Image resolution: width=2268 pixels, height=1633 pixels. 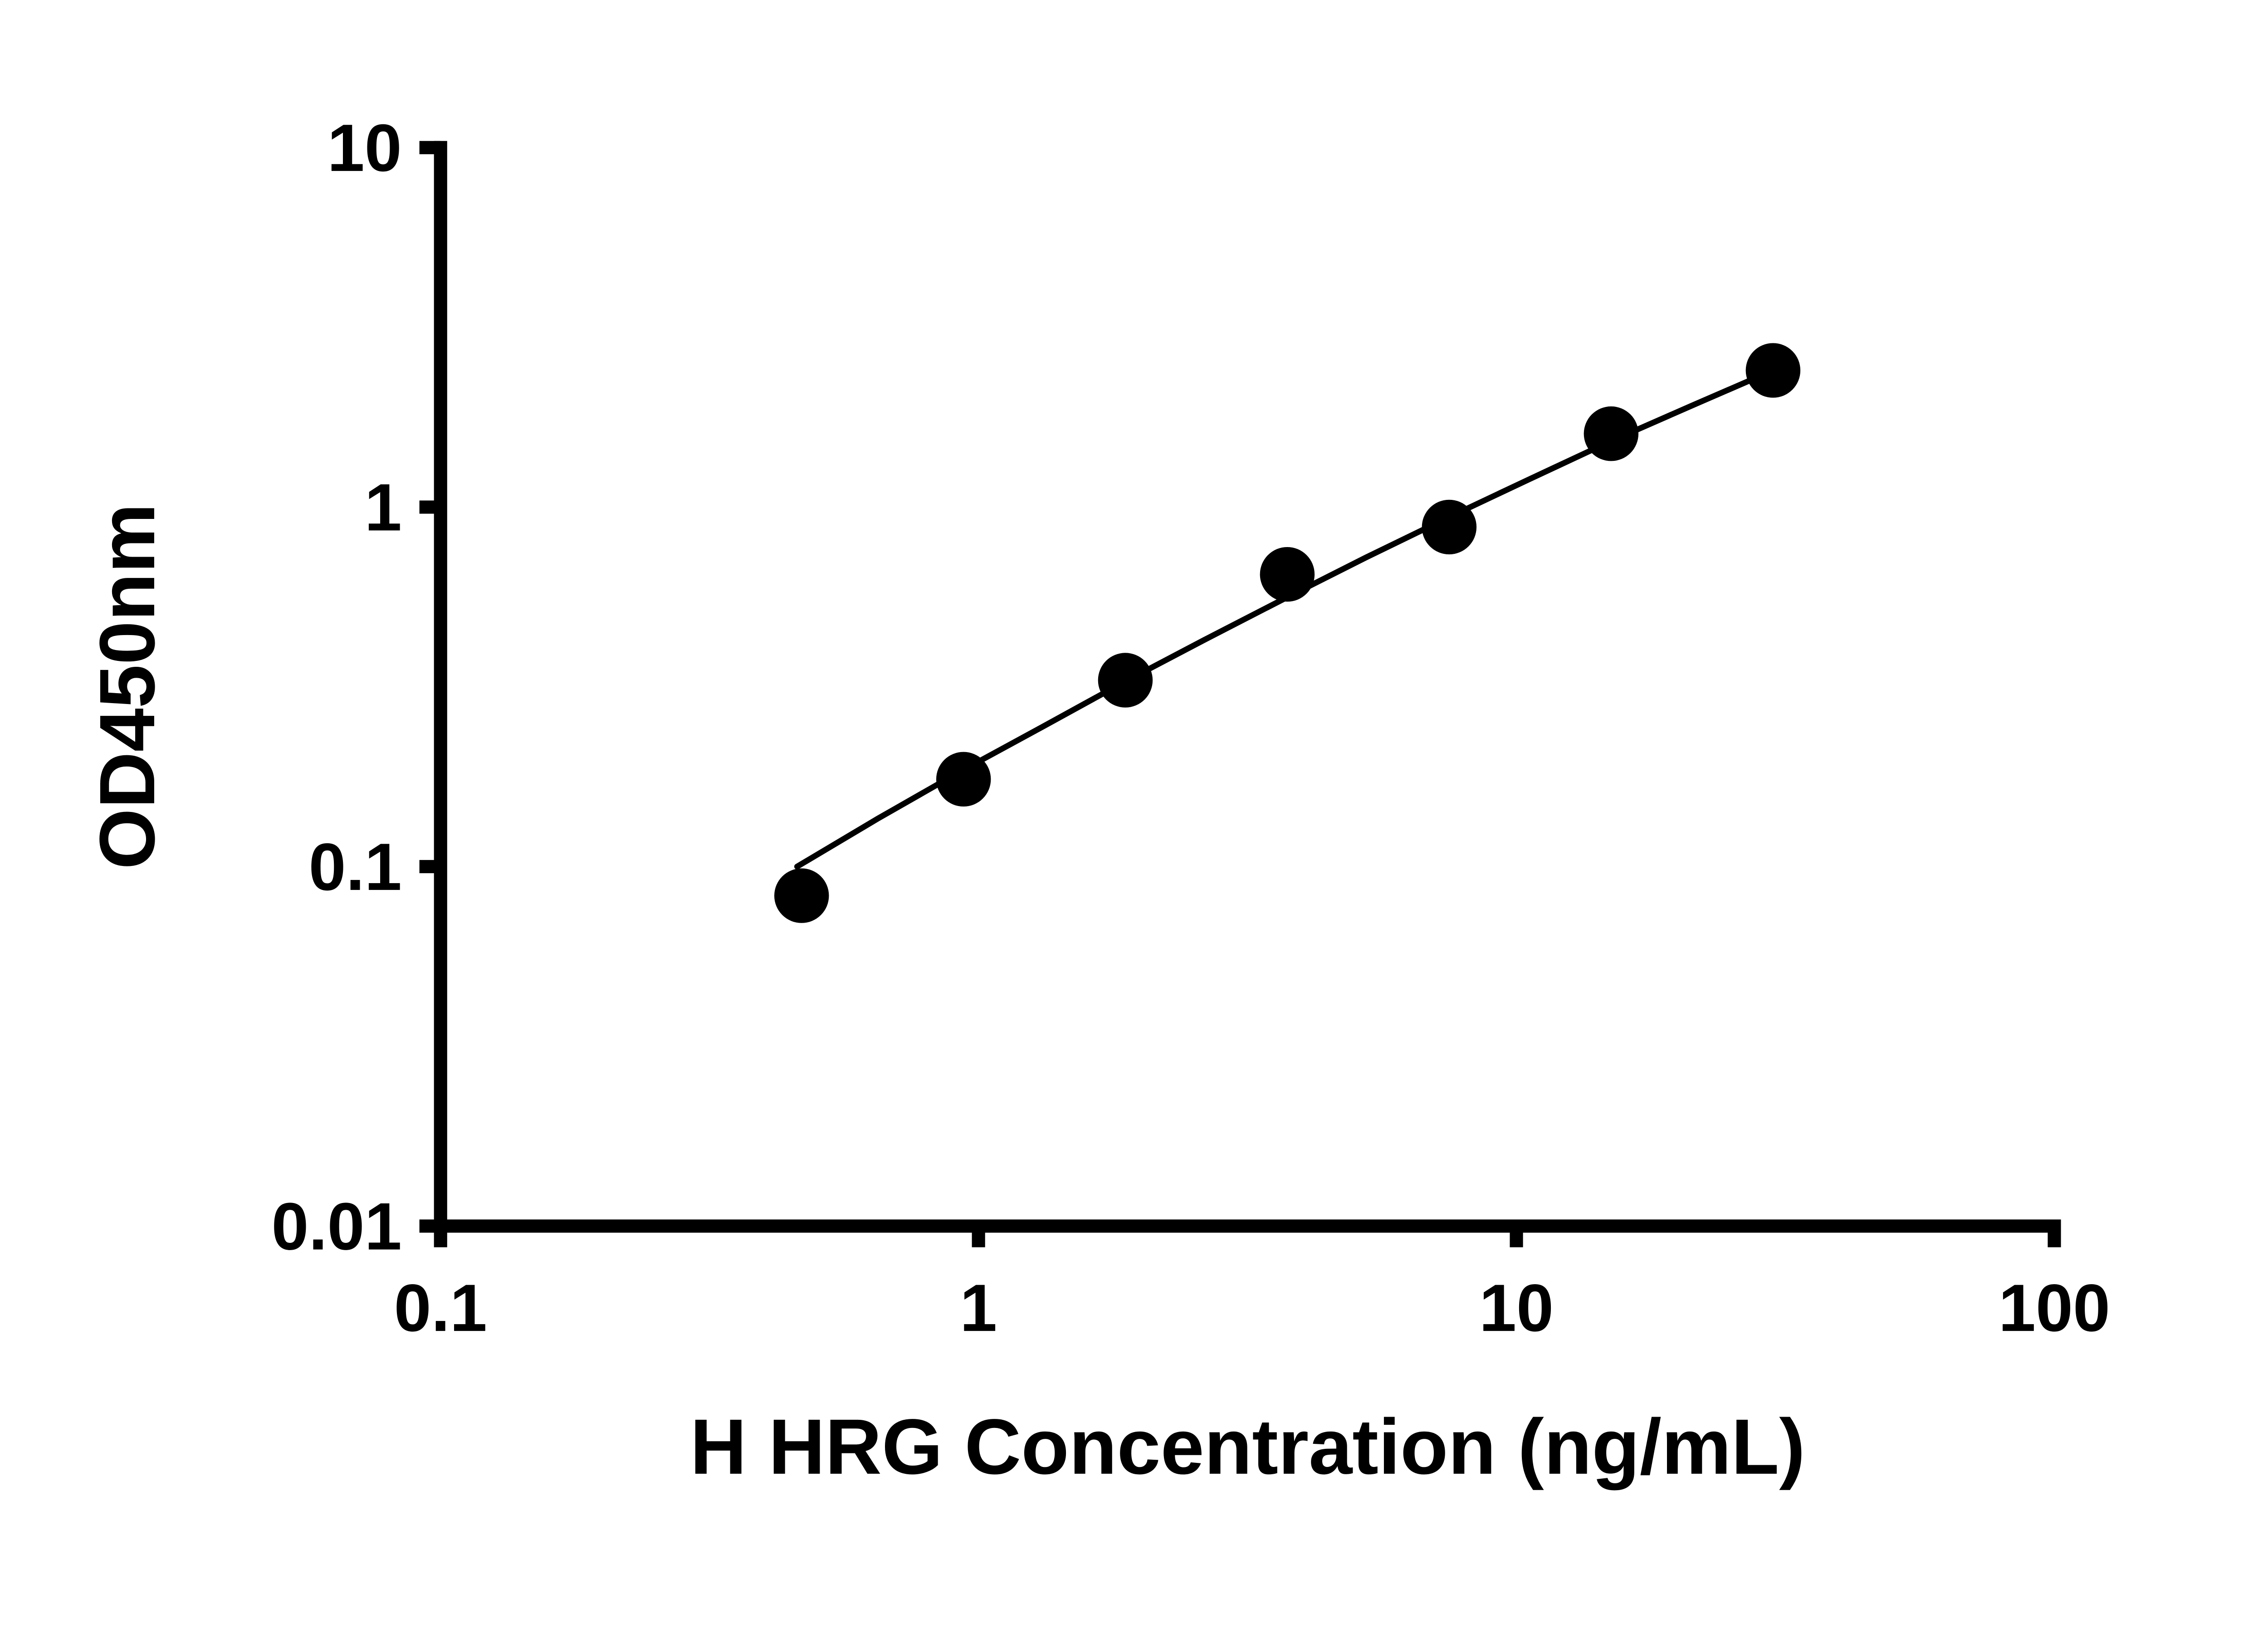 I want to click on x-axis-title: H HRG Concentration (ng/mL), so click(x=1247, y=1447).